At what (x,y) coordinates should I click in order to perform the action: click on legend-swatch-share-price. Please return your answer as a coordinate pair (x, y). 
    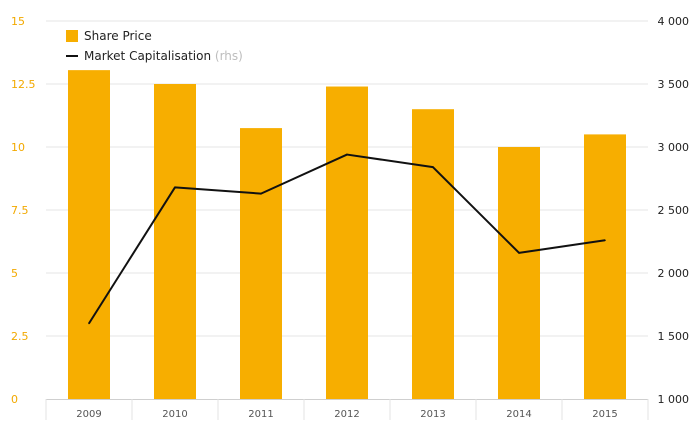
    Looking at the image, I should click on (72, 36).